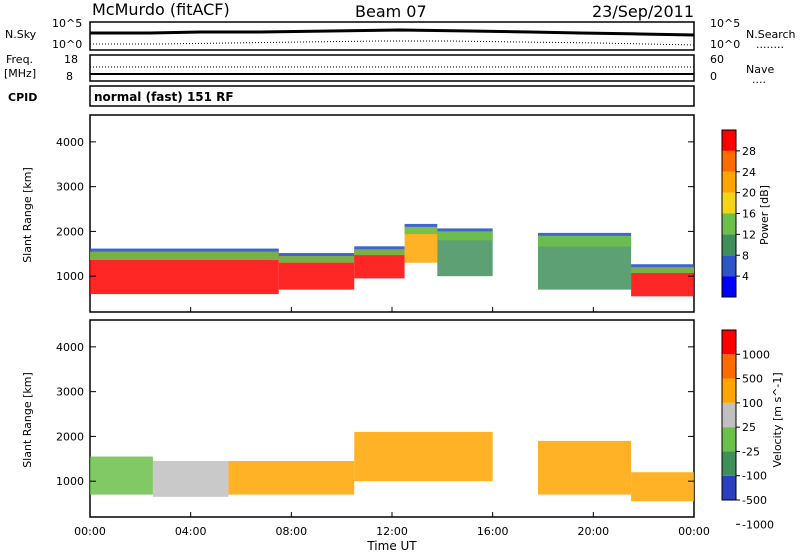  Describe the element at coordinates (392, 43) in the screenshot. I see `noise-search-trace` at that location.